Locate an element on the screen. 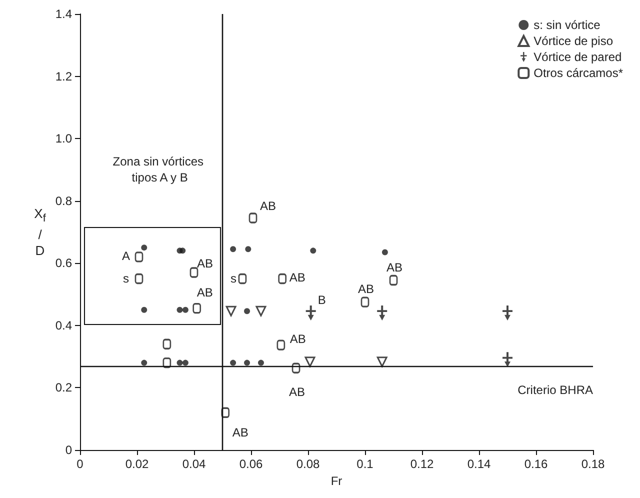 Image resolution: width=640 pixels, height=498 pixels. ref-line-label: Criterio BHRA is located at coordinates (555, 389).